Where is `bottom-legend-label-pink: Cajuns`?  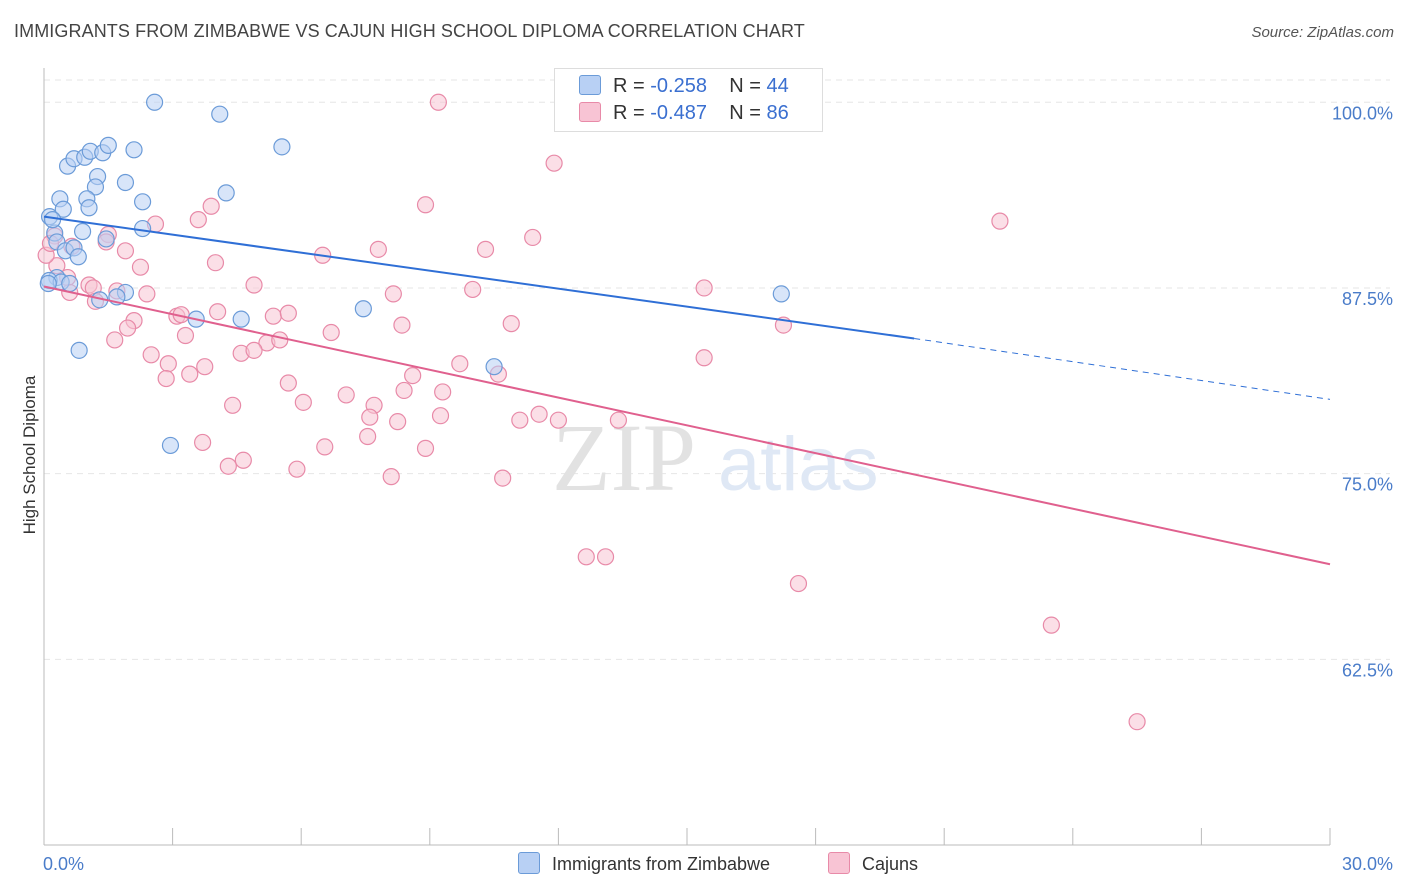 bottom-legend-label-pink: Cajuns is located at coordinates (890, 864).